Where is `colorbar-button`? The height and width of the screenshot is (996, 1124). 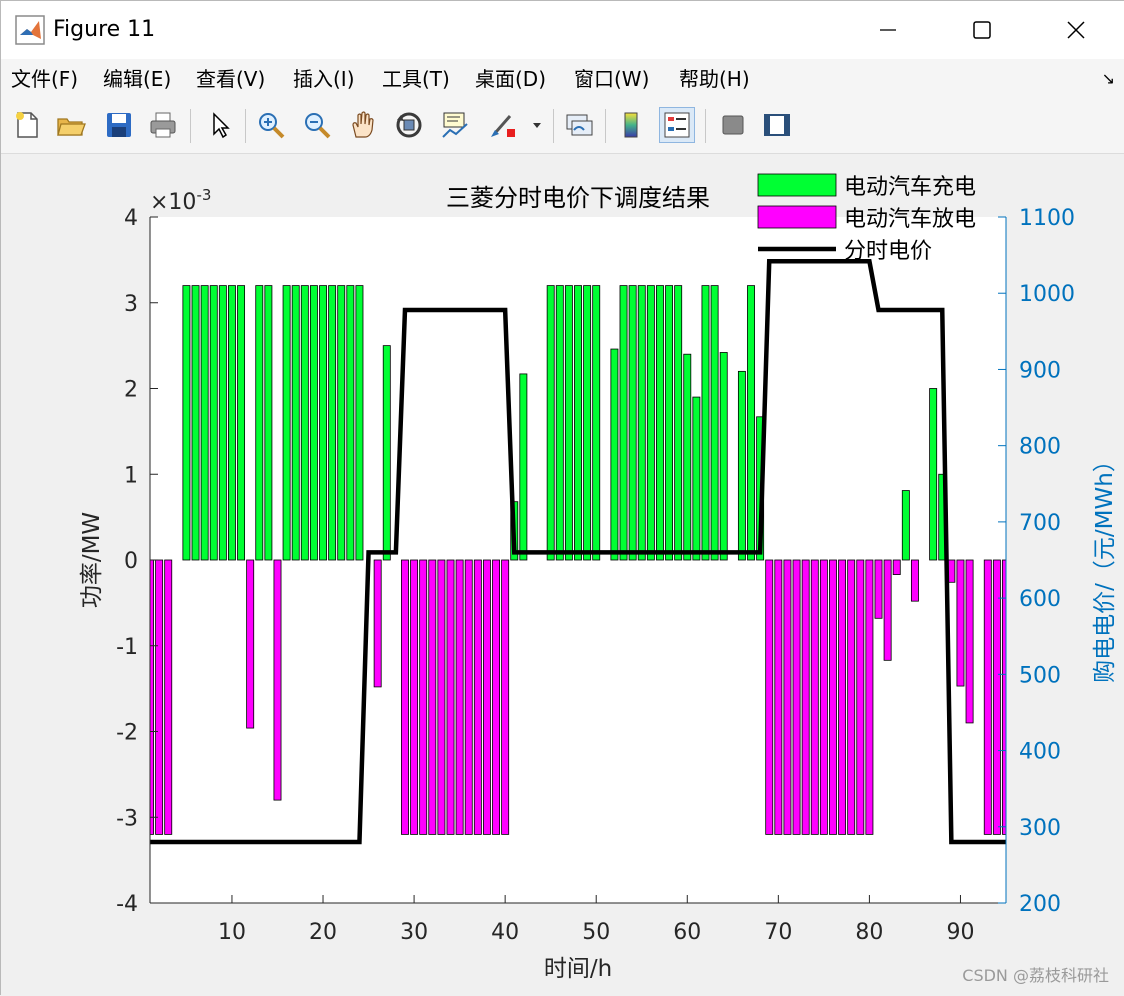
colorbar-button is located at coordinates (631, 125).